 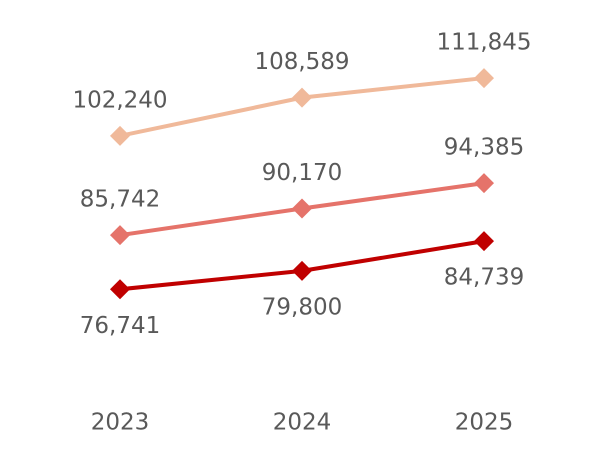 What do you see at coordinates (484, 148) in the screenshot?
I see `data-label: 94,385` at bounding box center [484, 148].